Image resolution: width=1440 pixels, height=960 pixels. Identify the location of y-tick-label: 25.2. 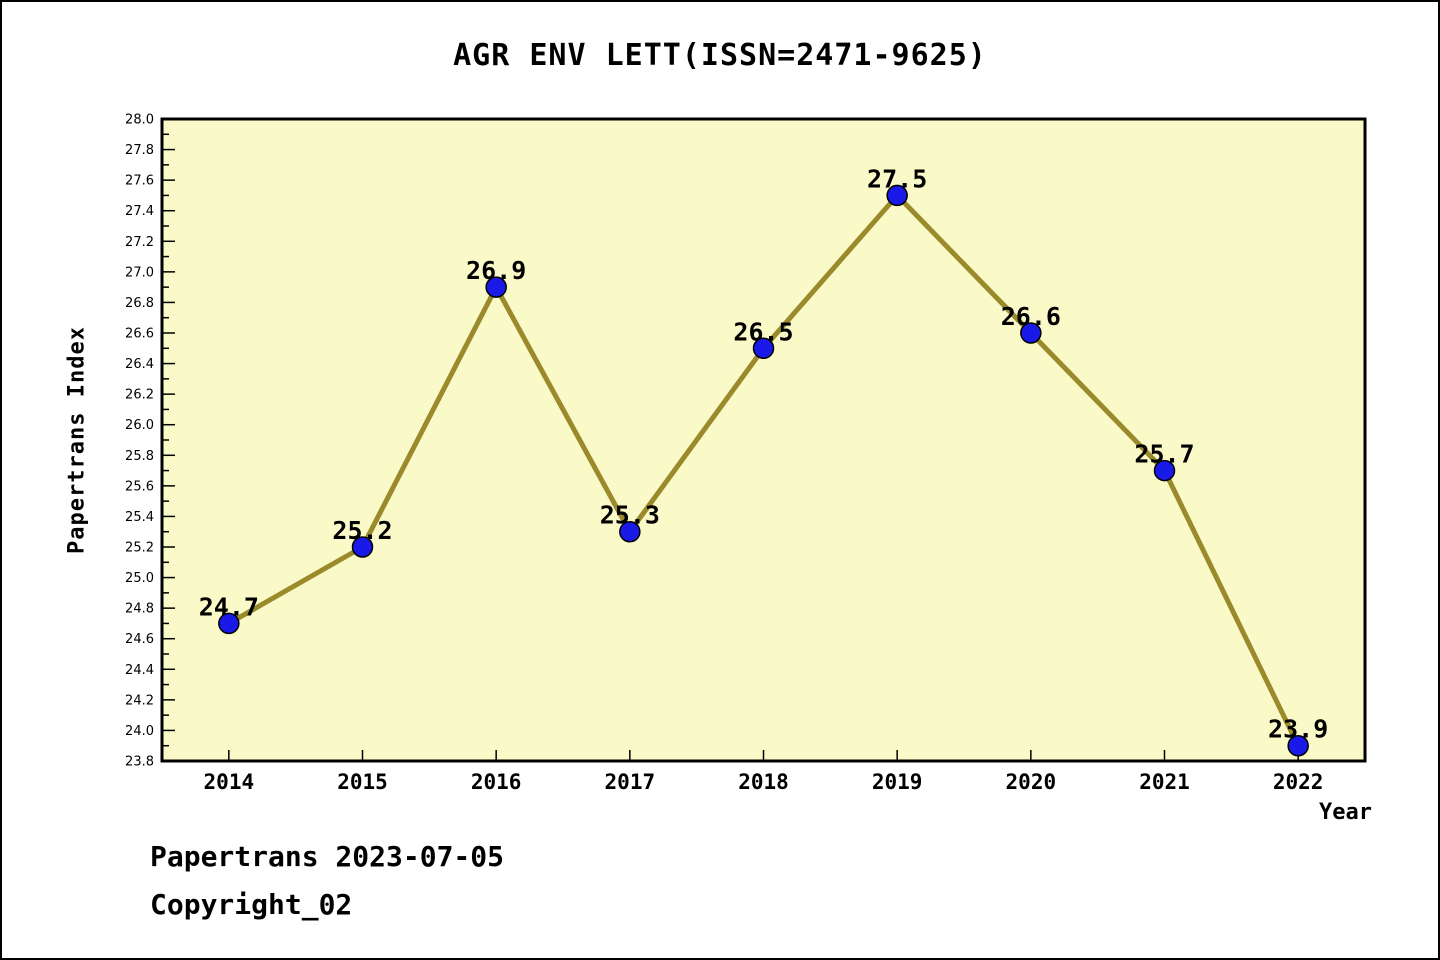
(139, 548).